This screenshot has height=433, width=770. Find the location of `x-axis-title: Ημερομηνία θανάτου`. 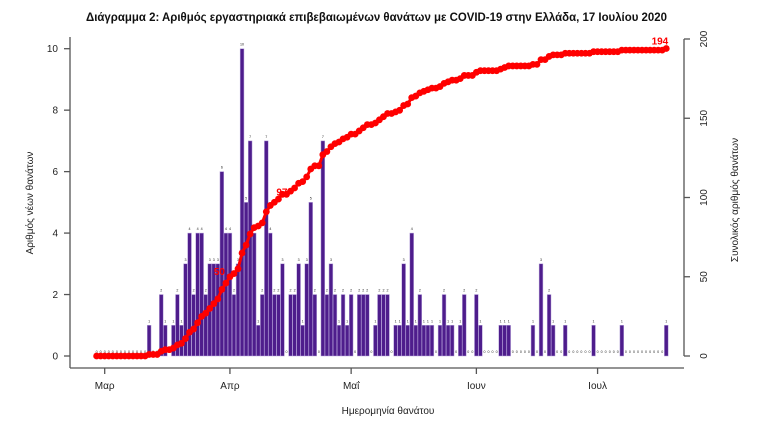

x-axis-title: Ημερομηνία θανάτου is located at coordinates (388, 411).